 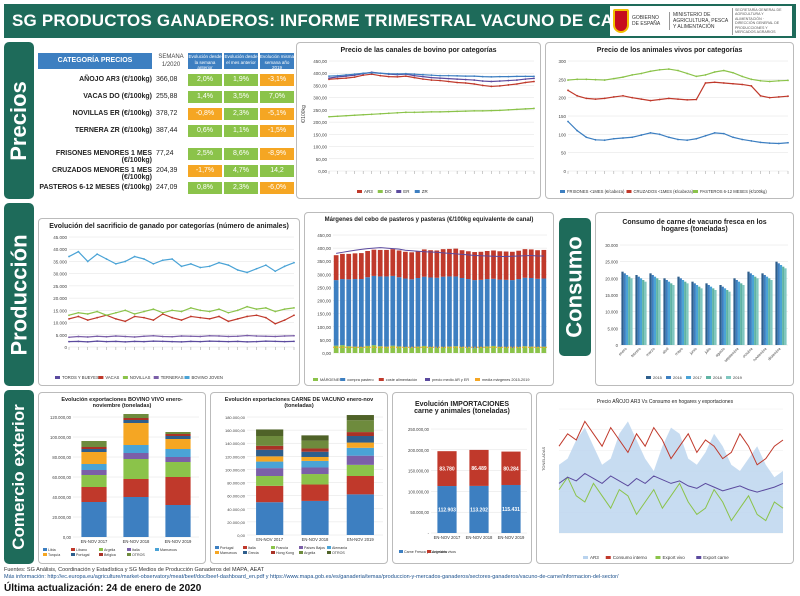 I want to click on y-tick-label: 150, so click(x=562, y=116).